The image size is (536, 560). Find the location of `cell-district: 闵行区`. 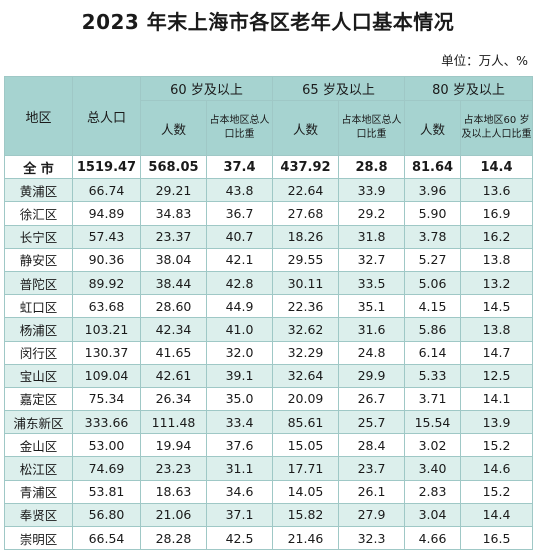

cell-district: 闵行区 is located at coordinates (38, 352).